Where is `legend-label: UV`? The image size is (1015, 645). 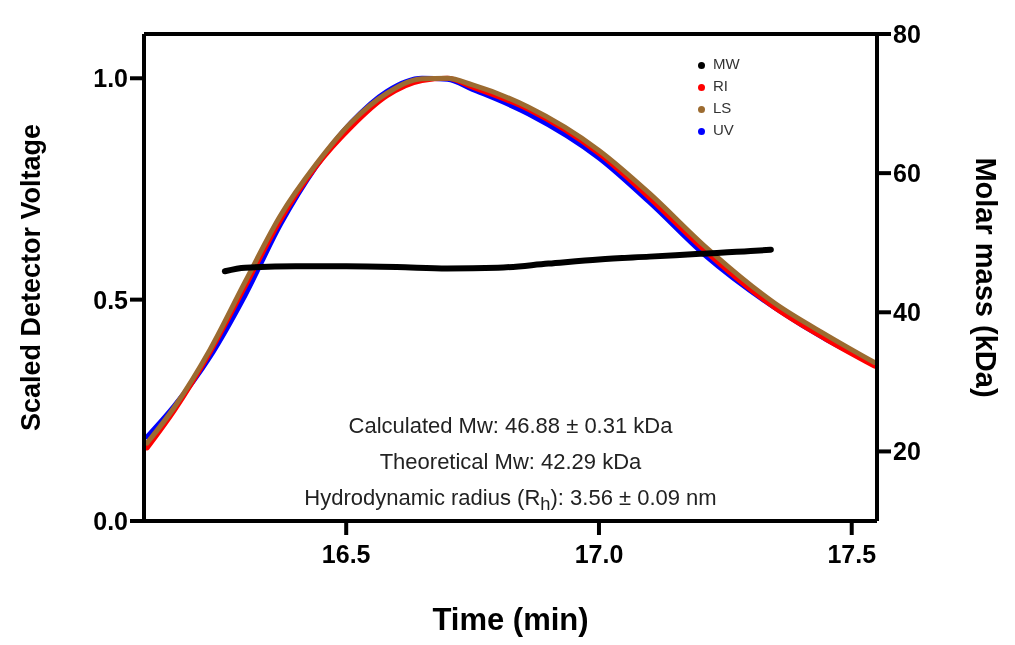
legend-label: UV is located at coordinates (723, 129).